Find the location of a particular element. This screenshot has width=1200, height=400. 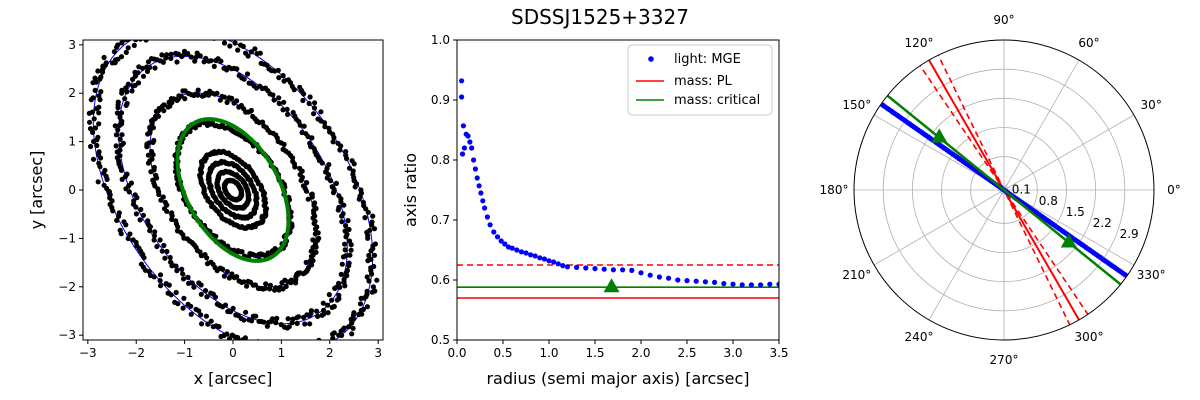

polar-theta-label: 0° is located at coordinates (1174, 190).